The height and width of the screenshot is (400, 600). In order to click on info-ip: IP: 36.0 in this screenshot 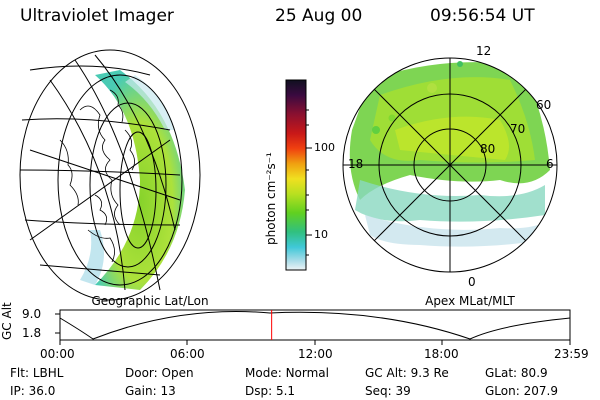, I will do `click(33, 391)`.